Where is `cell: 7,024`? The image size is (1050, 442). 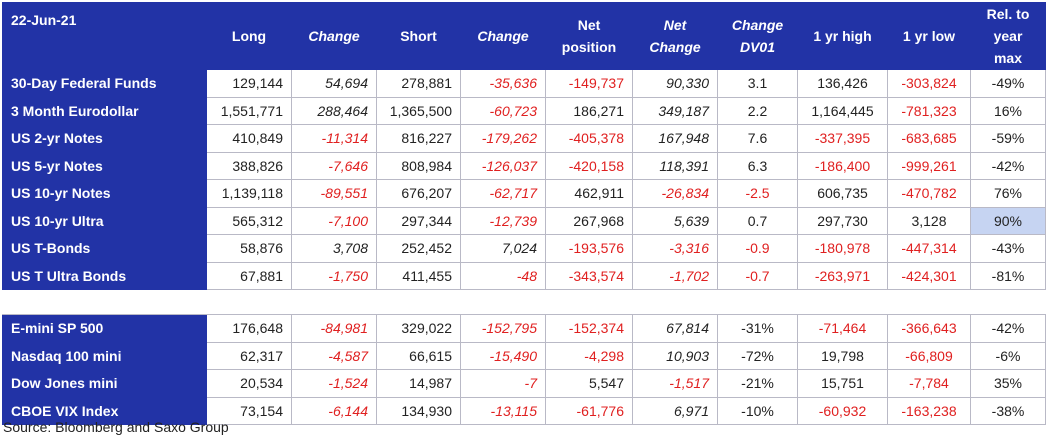 cell: 7,024 is located at coordinates (503, 248).